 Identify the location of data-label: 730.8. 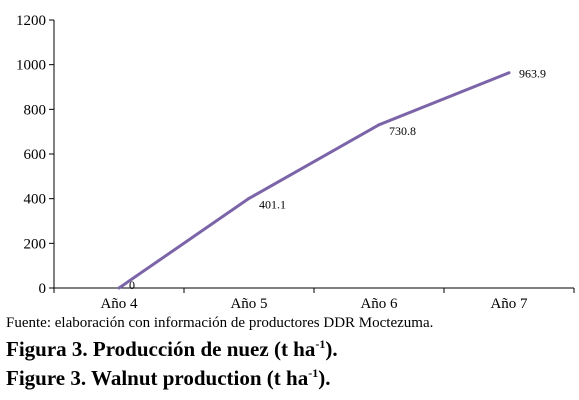
(402, 131).